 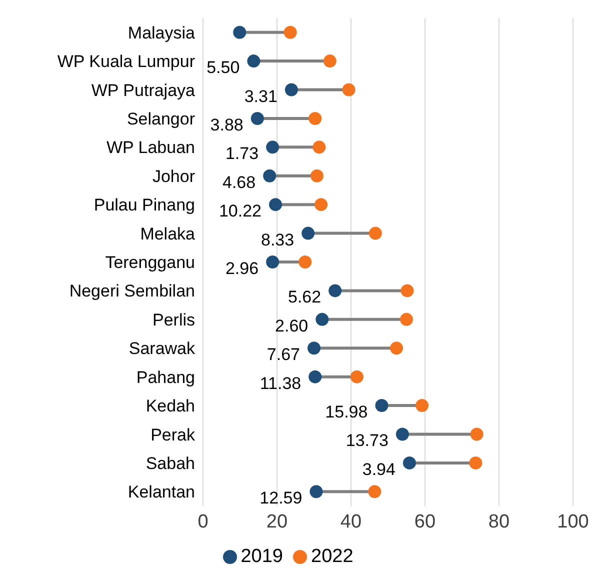 I want to click on y-tick-label: Selangor, so click(x=161, y=119).